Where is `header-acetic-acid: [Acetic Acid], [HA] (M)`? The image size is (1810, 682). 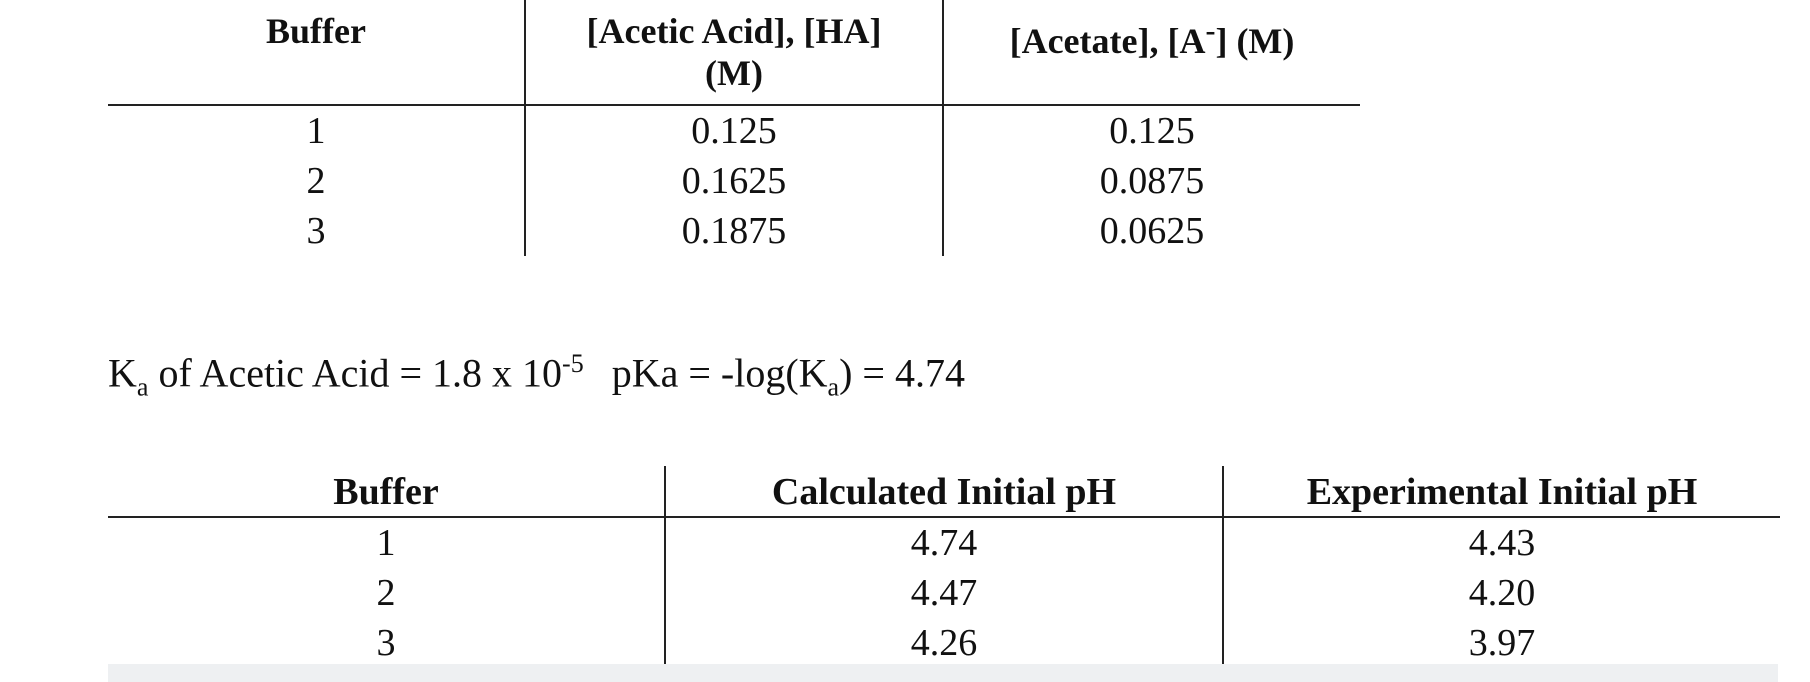 header-acetic-acid: [Acetic Acid], [HA] (M) is located at coordinates (733, 53).